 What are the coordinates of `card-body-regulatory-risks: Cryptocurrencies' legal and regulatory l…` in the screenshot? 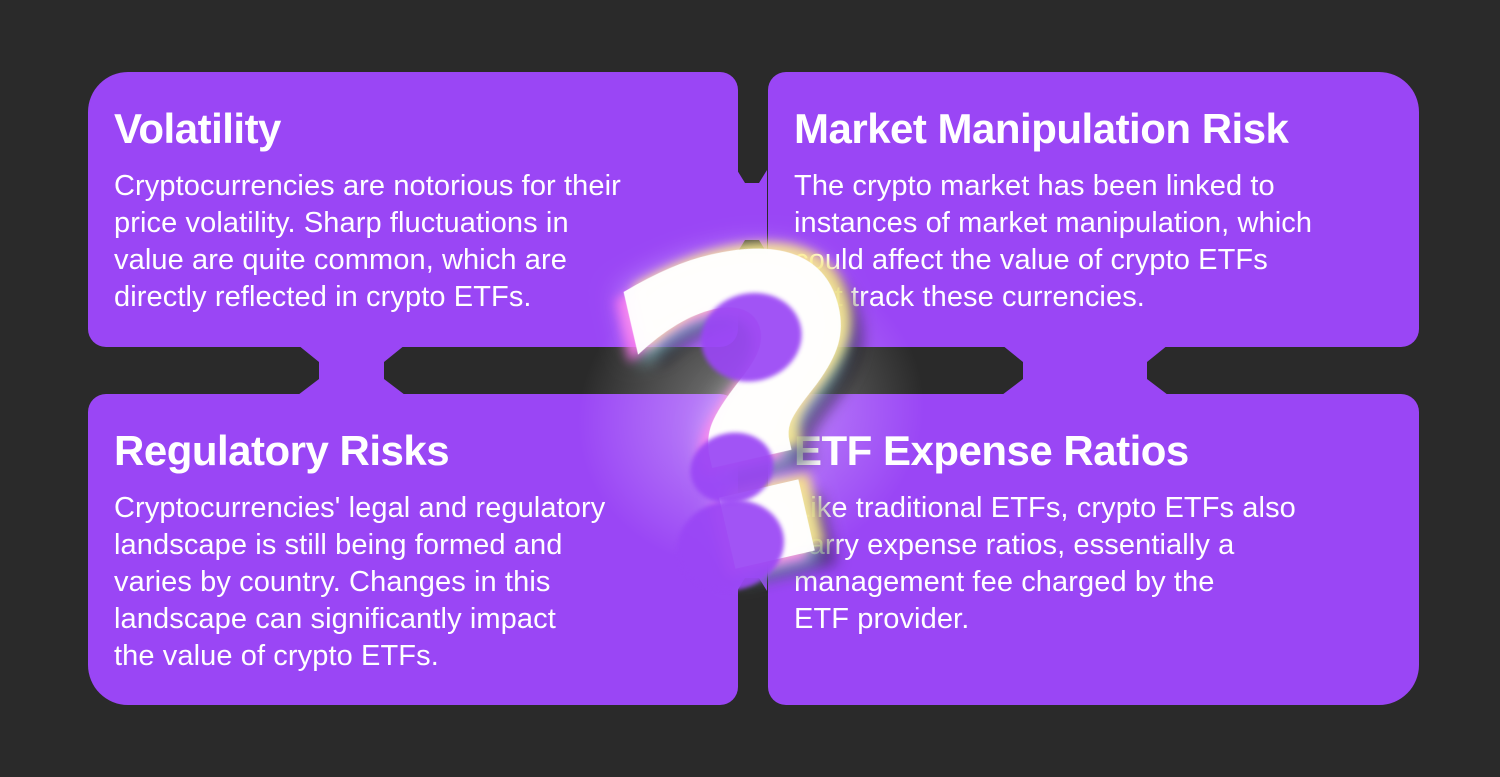 It's located at (360, 582).